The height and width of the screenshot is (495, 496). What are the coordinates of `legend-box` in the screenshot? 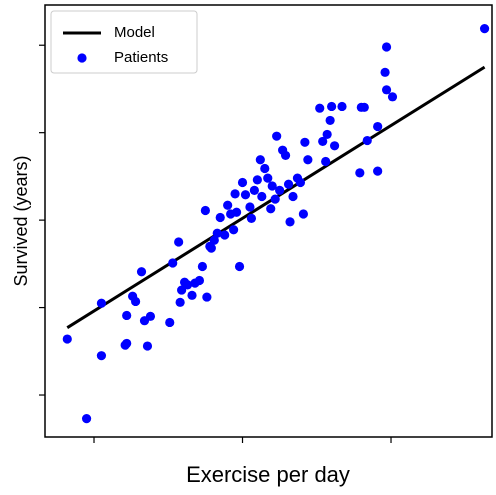 It's located at (124, 42).